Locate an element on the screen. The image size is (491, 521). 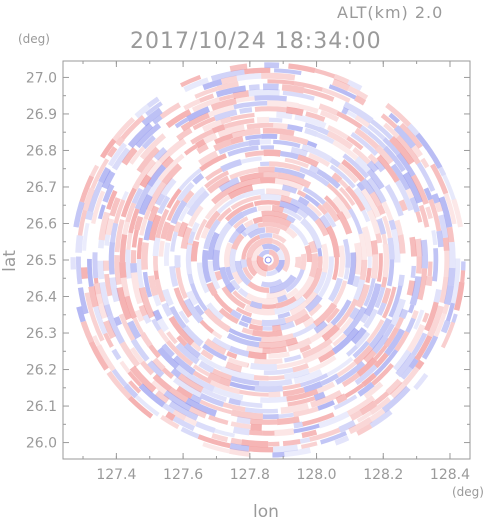
x-axis-label: lon is located at coordinates (266, 511).